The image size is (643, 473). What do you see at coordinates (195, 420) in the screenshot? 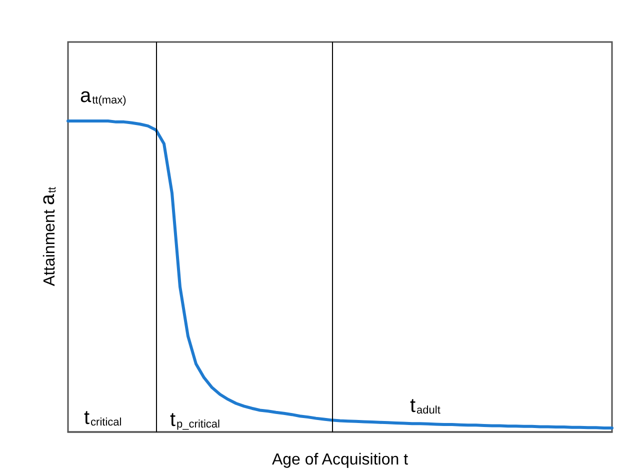
I see `annotation: tp_critical` at bounding box center [195, 420].